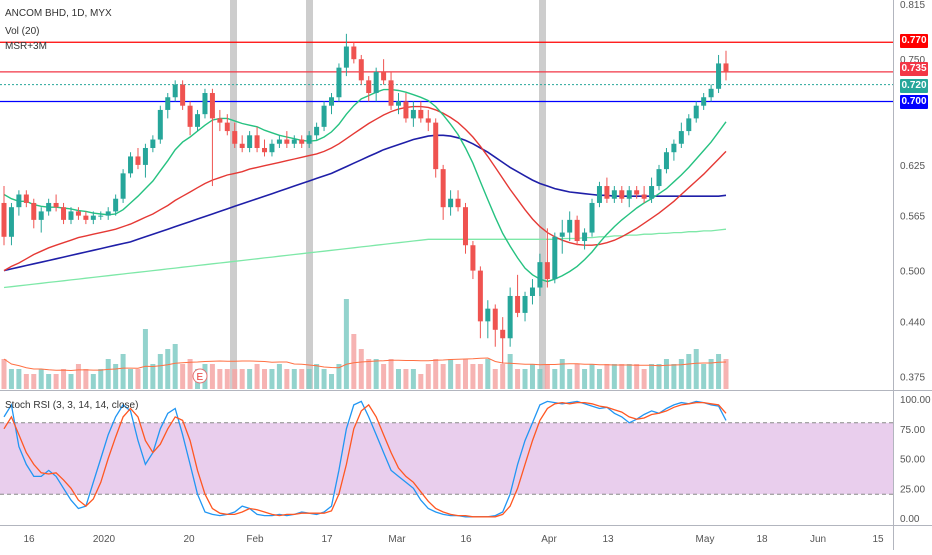 This screenshot has width=932, height=555. Describe the element at coordinates (878, 539) in the screenshot. I see `time-tick-label: 15` at that location.